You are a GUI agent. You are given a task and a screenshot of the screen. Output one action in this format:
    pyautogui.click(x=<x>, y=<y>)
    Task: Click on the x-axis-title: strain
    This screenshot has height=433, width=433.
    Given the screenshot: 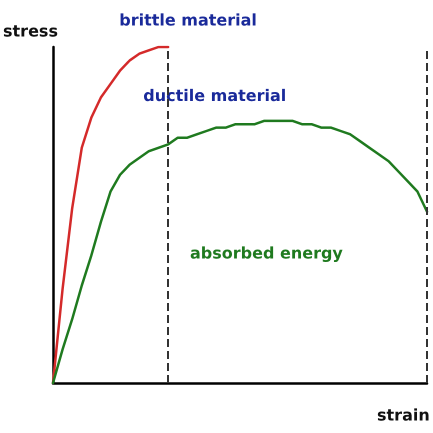 What is the action you would take?
    pyautogui.click(x=403, y=415)
    